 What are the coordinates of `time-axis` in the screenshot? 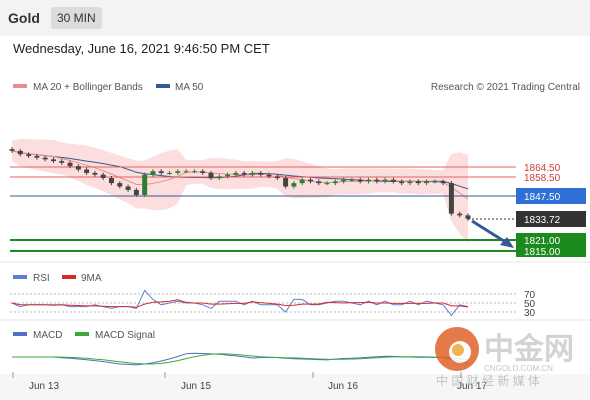 It's located at (295, 387).